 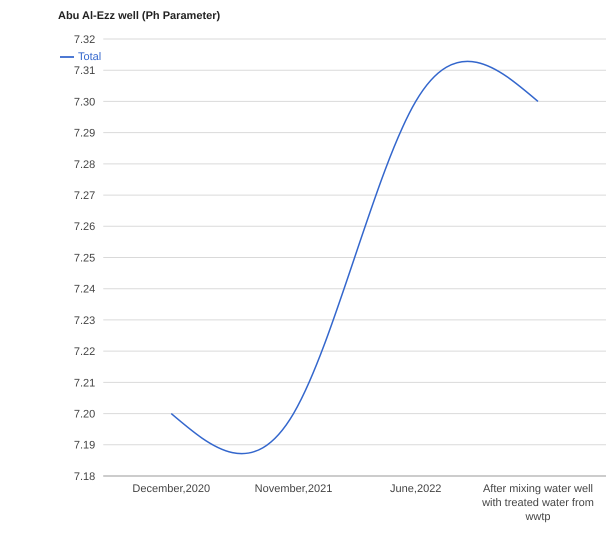 What do you see at coordinates (85, 102) in the screenshot?
I see `y-tick-label: 7.30` at bounding box center [85, 102].